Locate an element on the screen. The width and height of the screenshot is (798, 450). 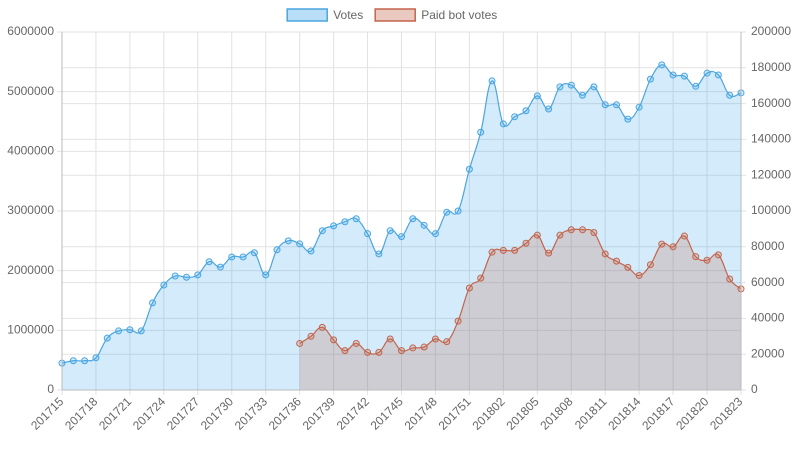
y-tick-label: 1000000 is located at coordinates (30, 330).